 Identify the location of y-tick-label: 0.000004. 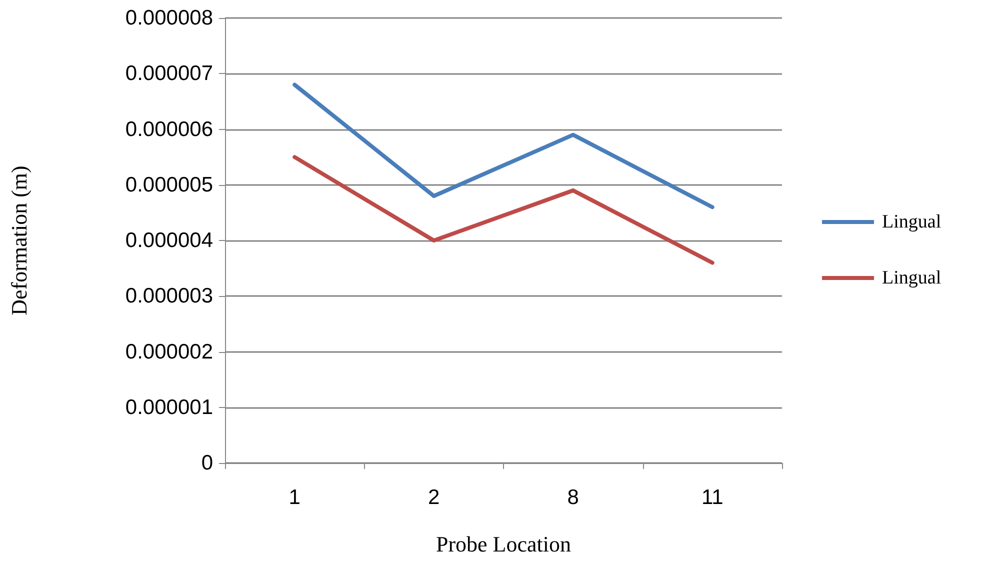
(169, 240).